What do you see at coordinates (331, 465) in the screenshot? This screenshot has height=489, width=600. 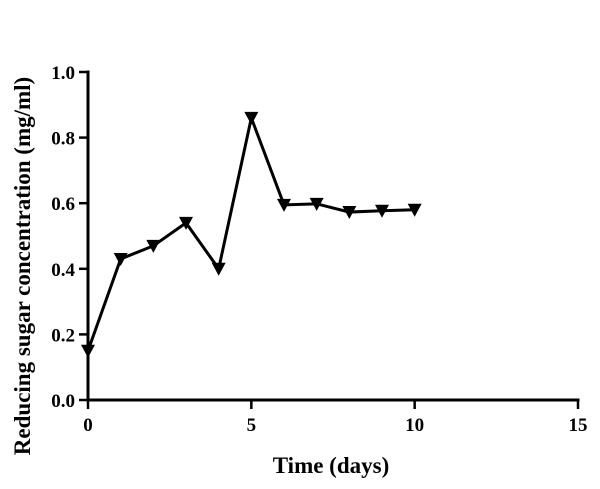 I see `x-axis-title: Time (days)` at bounding box center [331, 465].